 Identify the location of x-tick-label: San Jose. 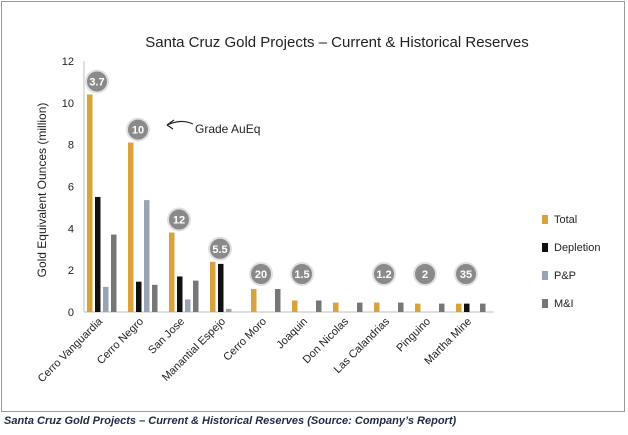
(166, 336).